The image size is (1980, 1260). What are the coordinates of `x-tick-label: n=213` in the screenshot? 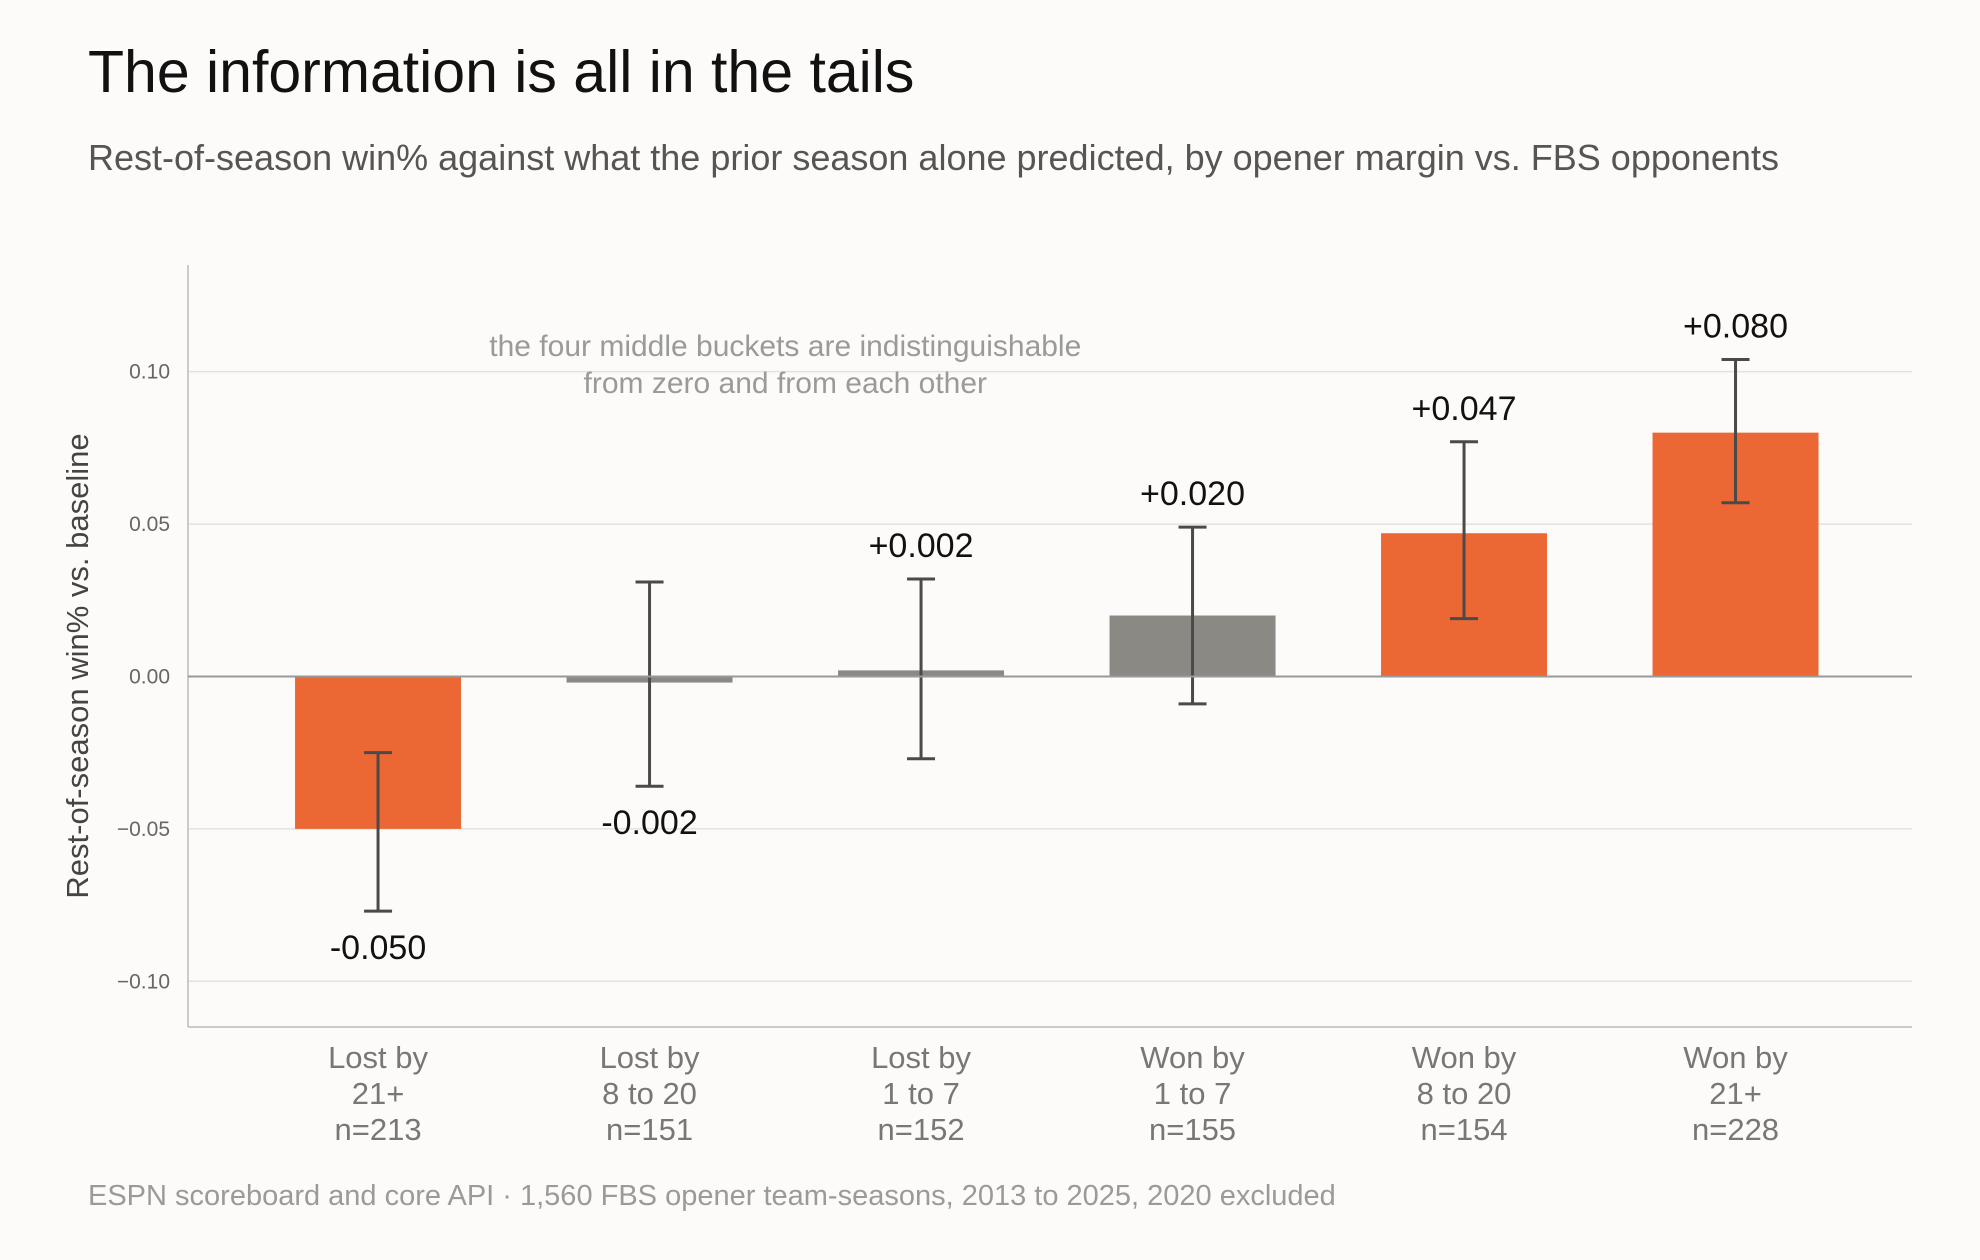 It's located at (378, 1129).